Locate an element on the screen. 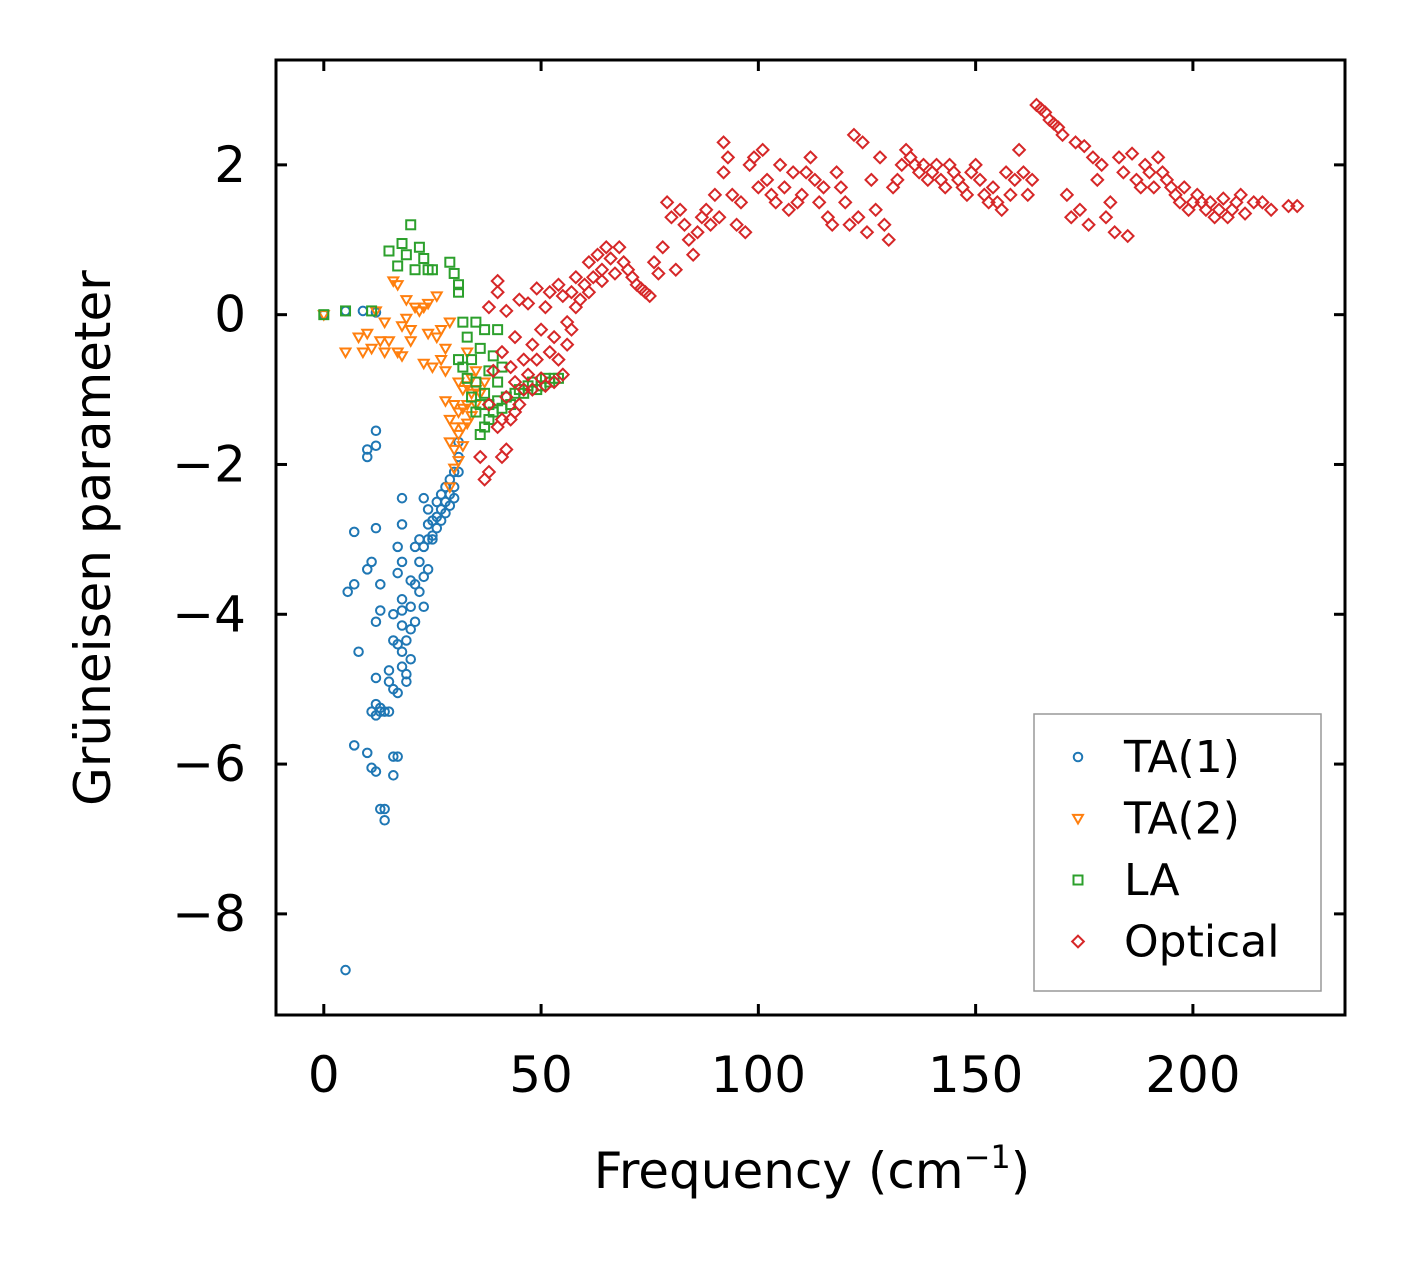 The width and height of the screenshot is (1406, 1264). y-axis-label: Grüneisen parameter is located at coordinates (93, 538).